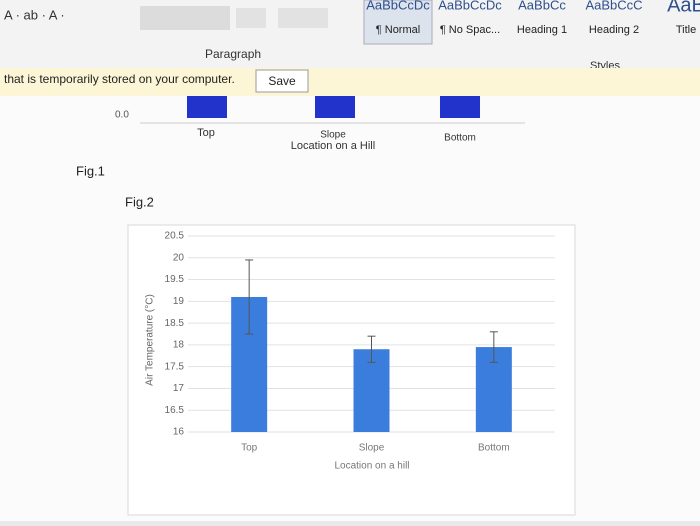  Describe the element at coordinates (350, 82) in the screenshot. I see `message-bar` at that location.